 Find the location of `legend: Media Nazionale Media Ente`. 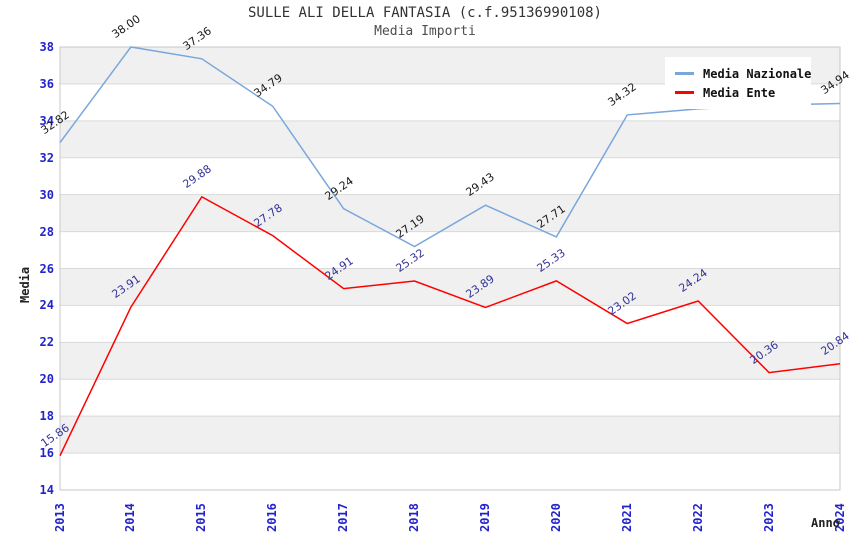

legend: Media Nazionale Media Ente is located at coordinates (738, 83).